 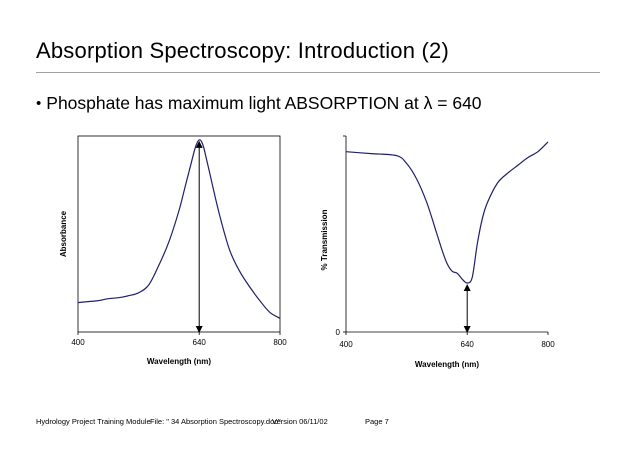 I want to click on transmission-y-tick-label: 0, so click(x=338, y=332).